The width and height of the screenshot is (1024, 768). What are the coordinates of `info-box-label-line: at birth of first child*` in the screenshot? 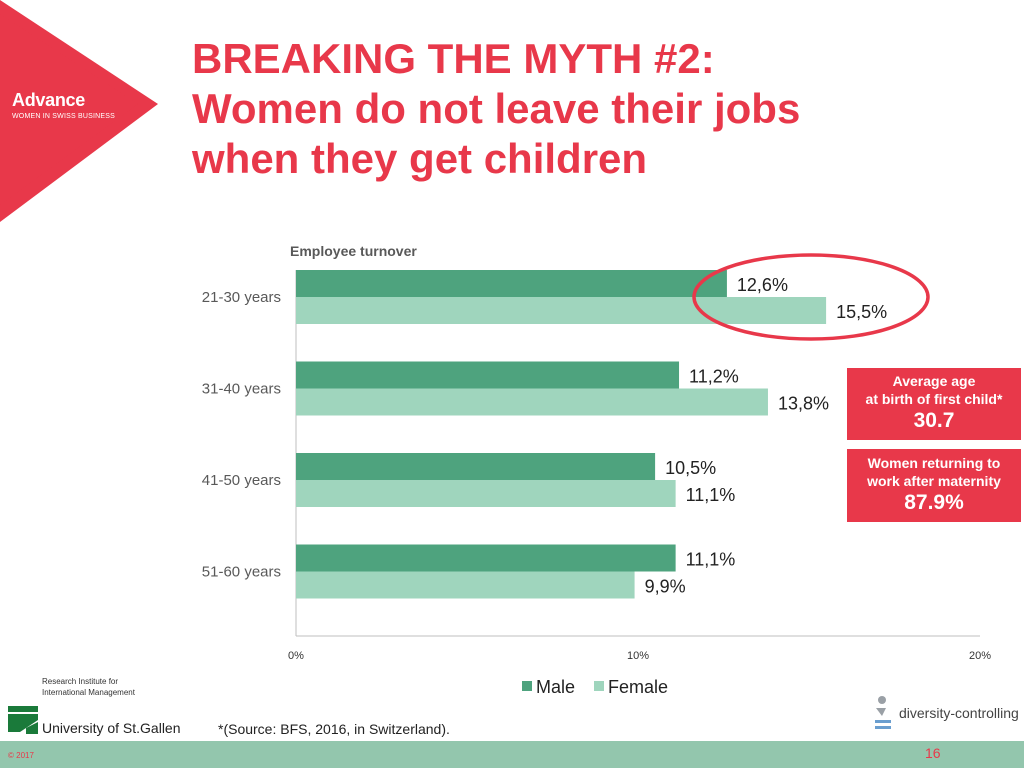 It's located at (934, 399).